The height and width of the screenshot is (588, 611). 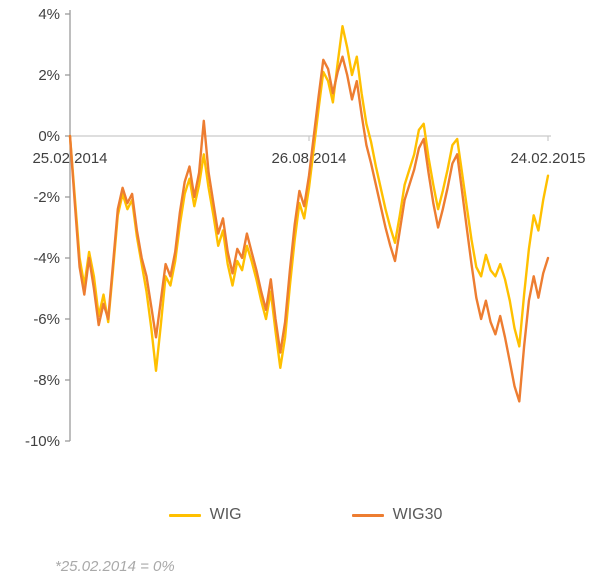 What do you see at coordinates (367, 515) in the screenshot?
I see `wig30-line-swatch` at bounding box center [367, 515].